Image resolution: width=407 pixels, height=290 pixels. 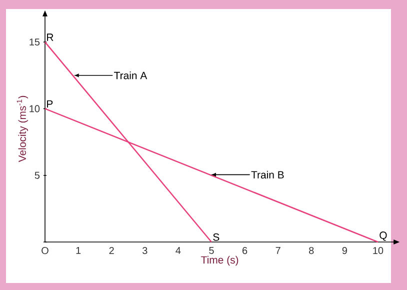 What do you see at coordinates (378, 250) in the screenshot?
I see `x-tick-label: 10` at bounding box center [378, 250].